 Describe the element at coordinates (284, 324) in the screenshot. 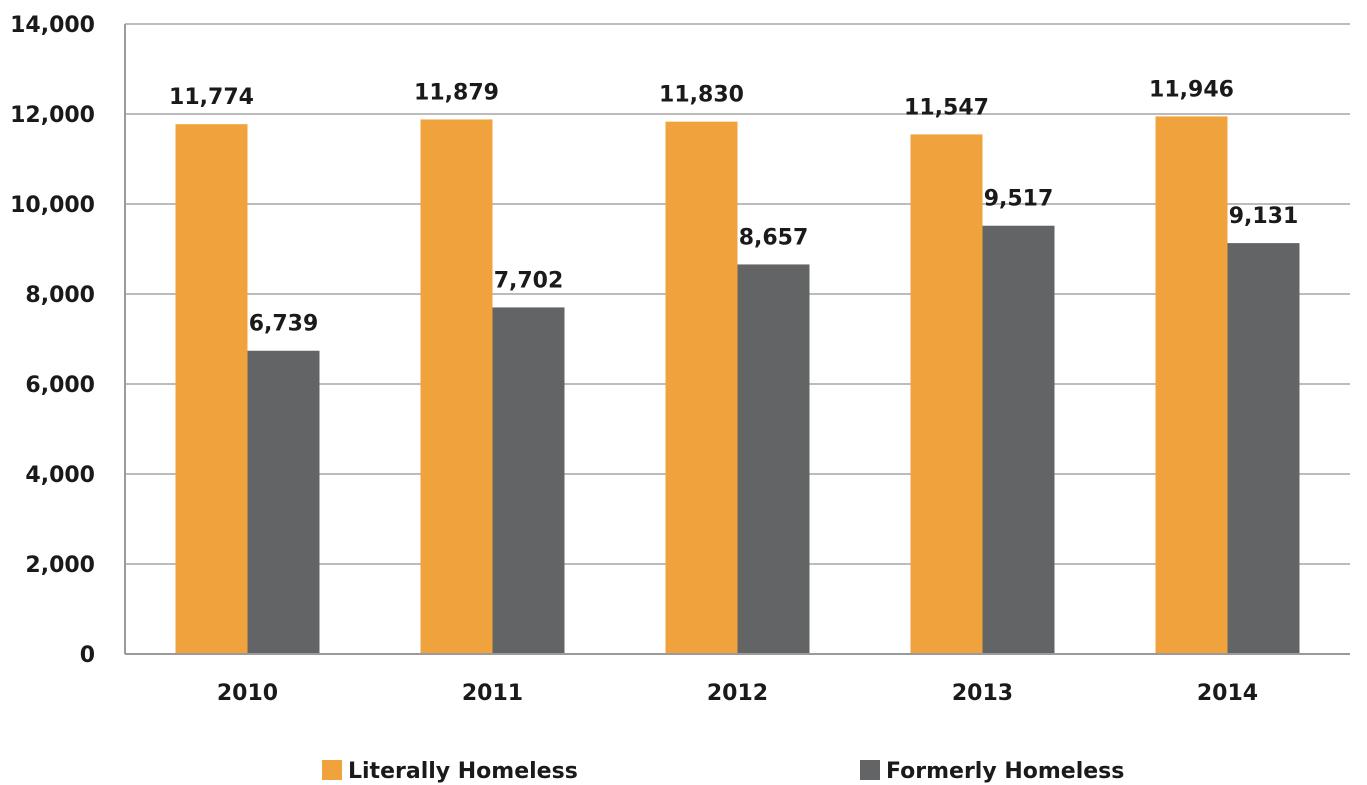

I see `data-label: 6,739` at that location.